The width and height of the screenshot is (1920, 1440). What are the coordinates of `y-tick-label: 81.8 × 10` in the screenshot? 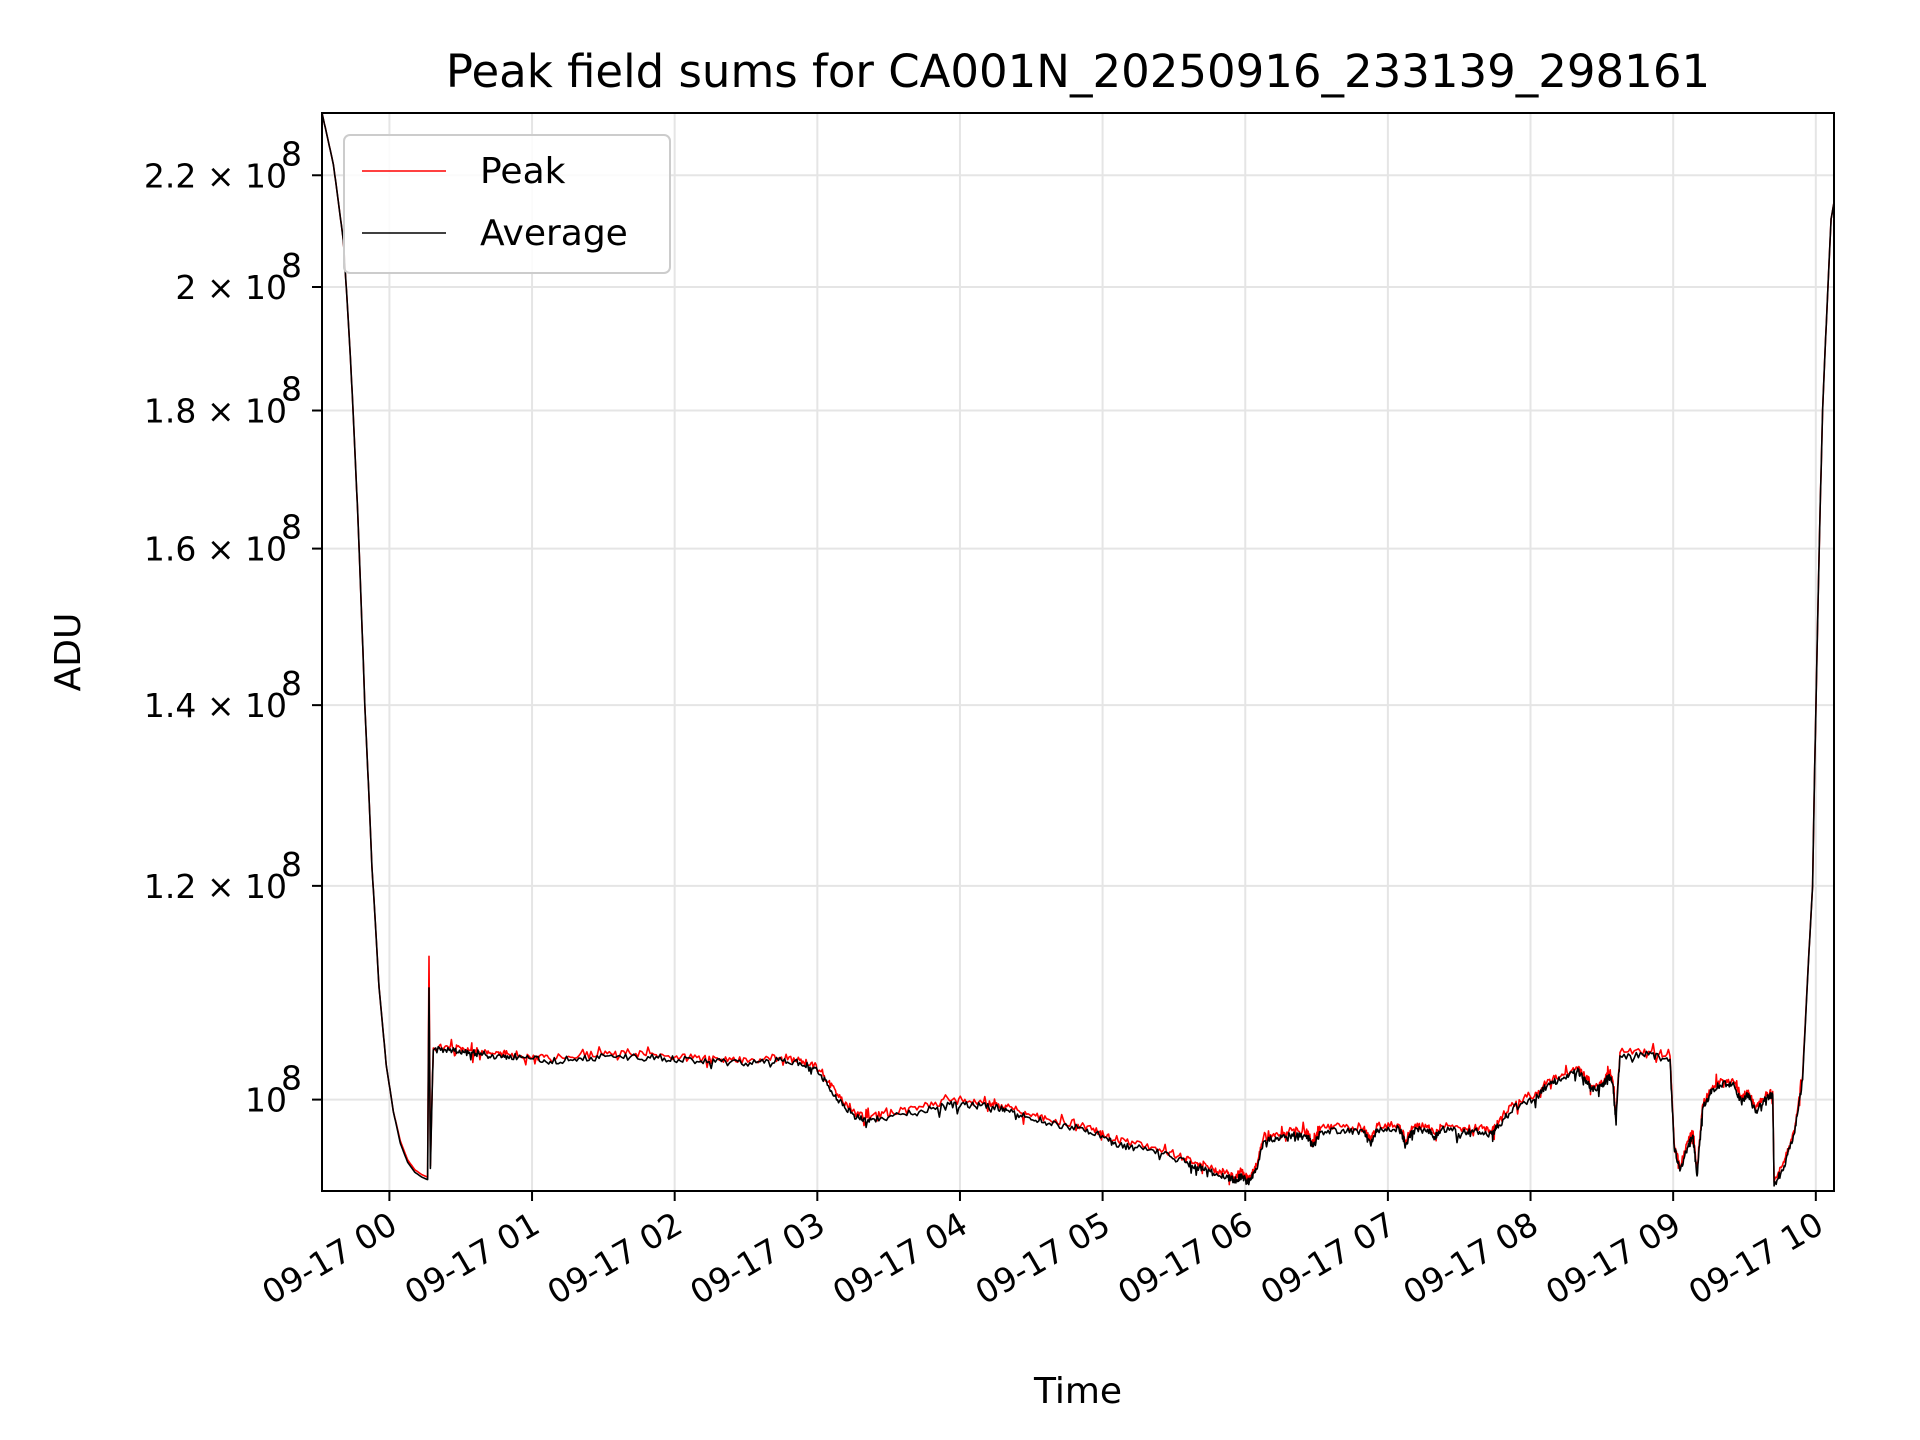 It's located at (223, 400).